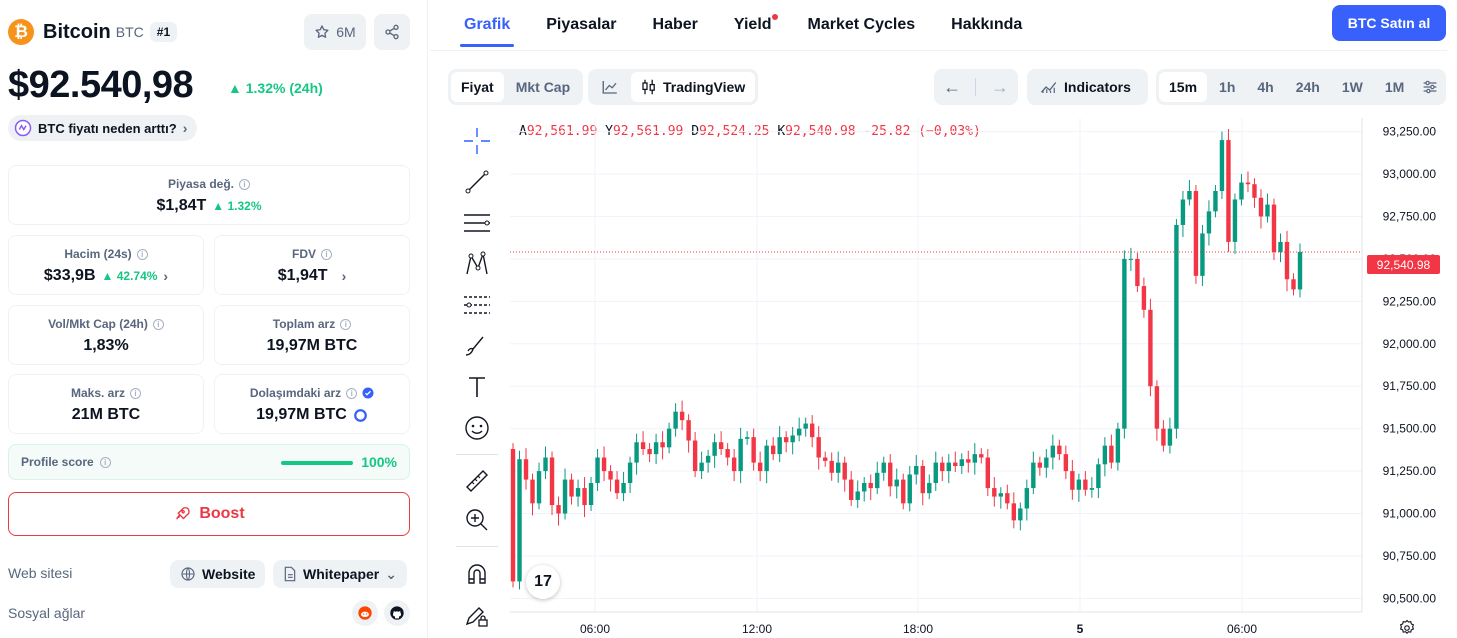 The width and height of the screenshot is (1457, 638). What do you see at coordinates (477, 223) in the screenshot?
I see `fib-lines-icon` at bounding box center [477, 223].